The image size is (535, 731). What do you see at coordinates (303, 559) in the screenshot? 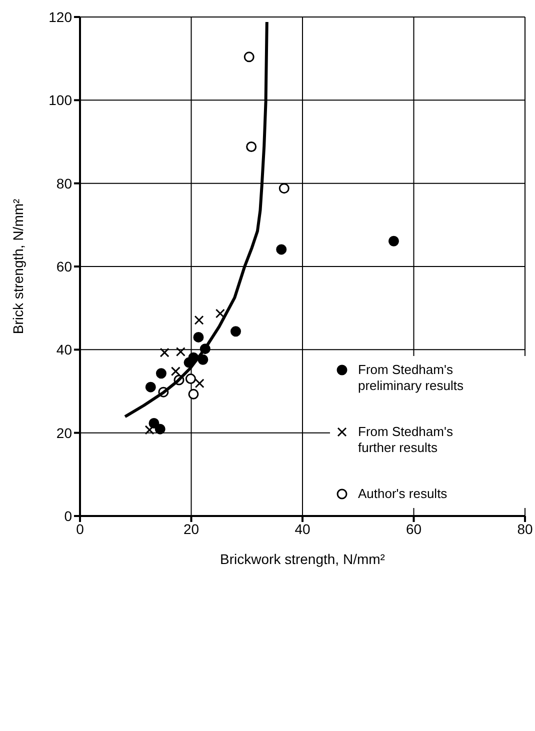
I see `x-axis-title: Brickwork strength, N/mm²` at bounding box center [303, 559].